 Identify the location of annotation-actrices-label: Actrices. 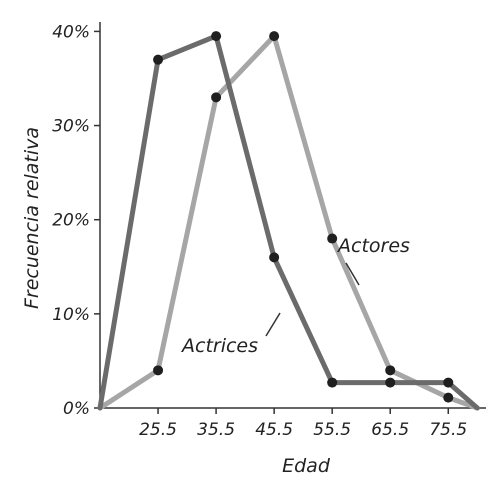
(219, 346).